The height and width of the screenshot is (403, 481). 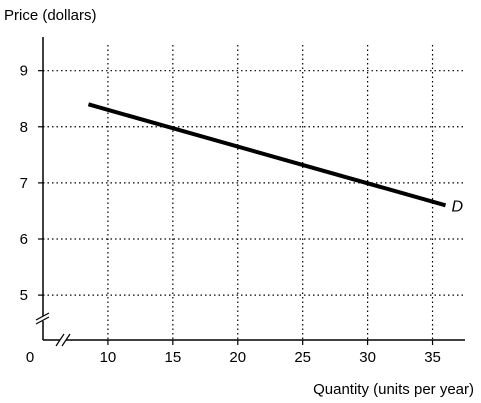 What do you see at coordinates (173, 357) in the screenshot?
I see `x-tick-label-15: 15` at bounding box center [173, 357].